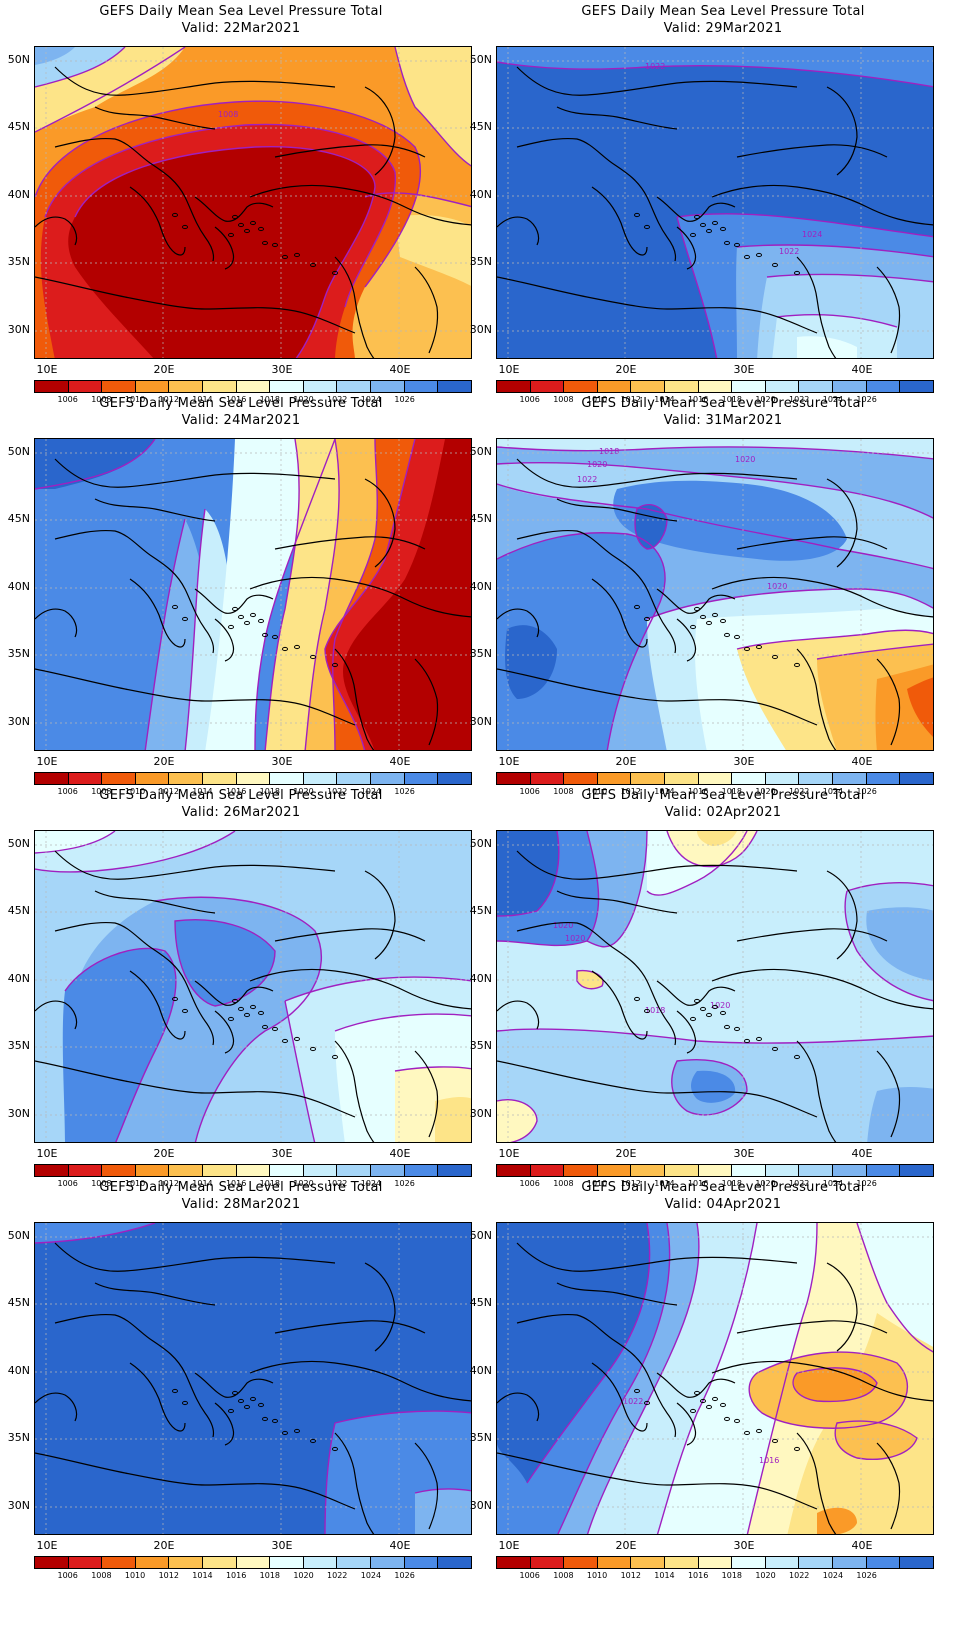 This screenshot has height=1640, width=964. What do you see at coordinates (480, 843) in the screenshot?
I see `lat-label: 50N` at bounding box center [480, 843].